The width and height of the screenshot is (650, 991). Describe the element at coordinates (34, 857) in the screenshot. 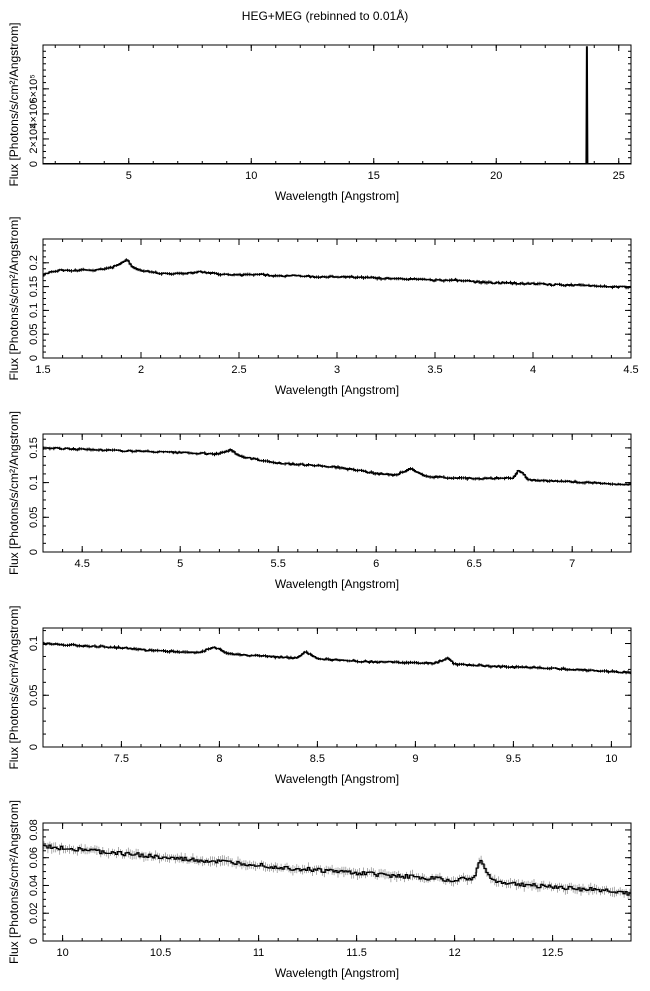

I see `y-tick-label: 0.06` at that location.